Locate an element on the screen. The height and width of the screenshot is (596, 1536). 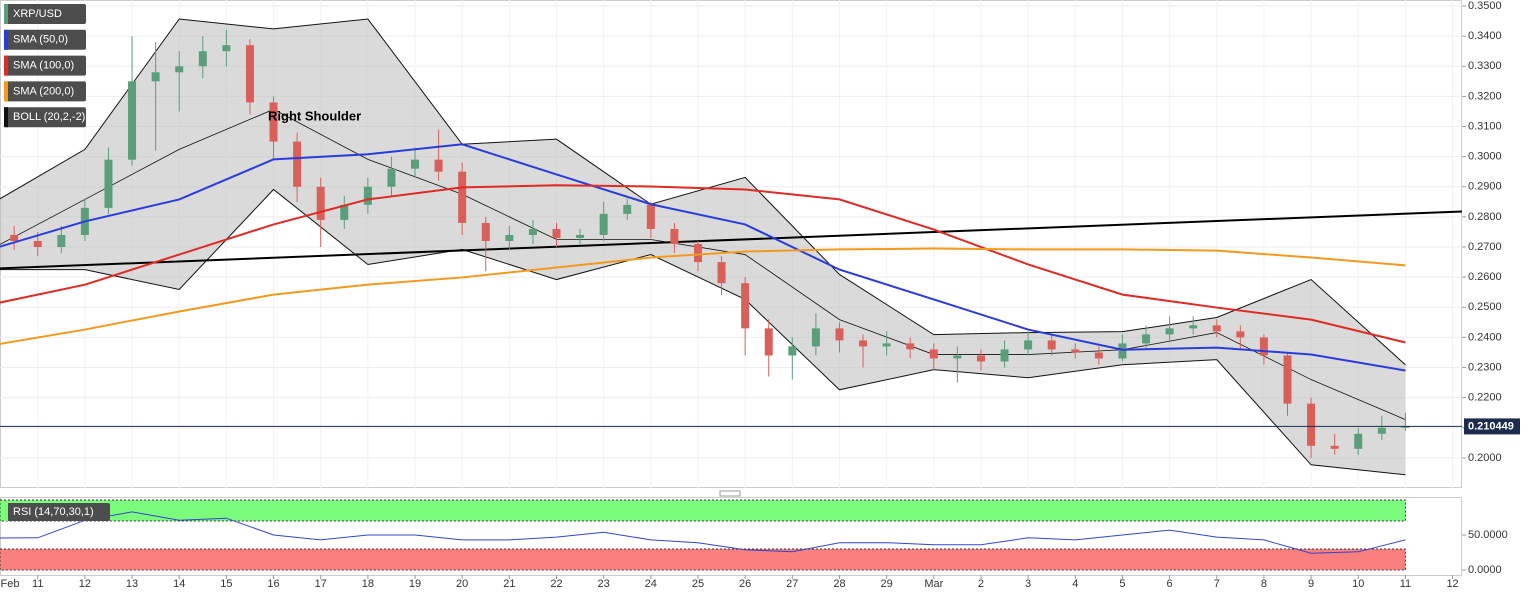
rsi-plot is located at coordinates (703, 535).